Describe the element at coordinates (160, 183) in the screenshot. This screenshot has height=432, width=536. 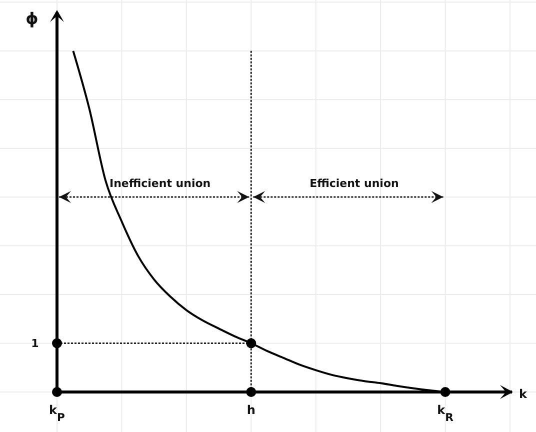
I see `annotation: Inefficient union` at that location.